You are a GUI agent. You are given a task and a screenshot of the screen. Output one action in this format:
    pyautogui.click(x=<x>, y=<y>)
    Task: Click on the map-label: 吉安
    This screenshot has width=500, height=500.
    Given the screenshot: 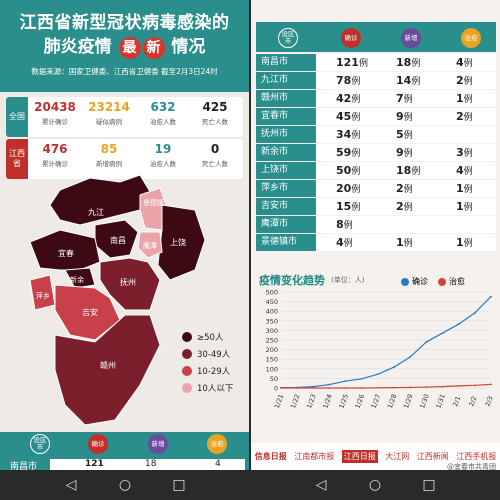 What is the action you would take?
    pyautogui.click(x=90, y=312)
    